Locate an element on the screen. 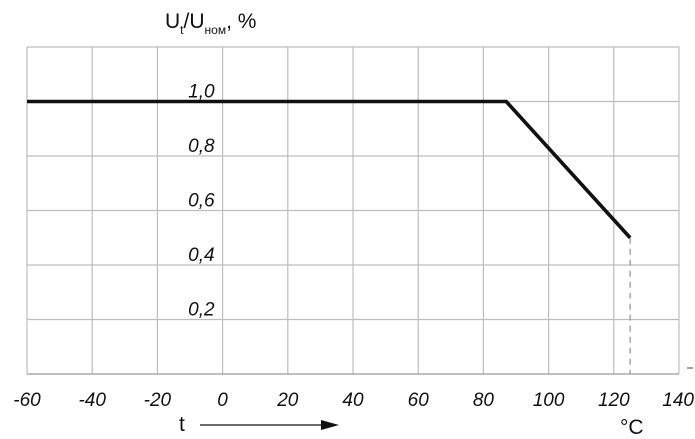  x-axis-label: t is located at coordinates (182, 424).